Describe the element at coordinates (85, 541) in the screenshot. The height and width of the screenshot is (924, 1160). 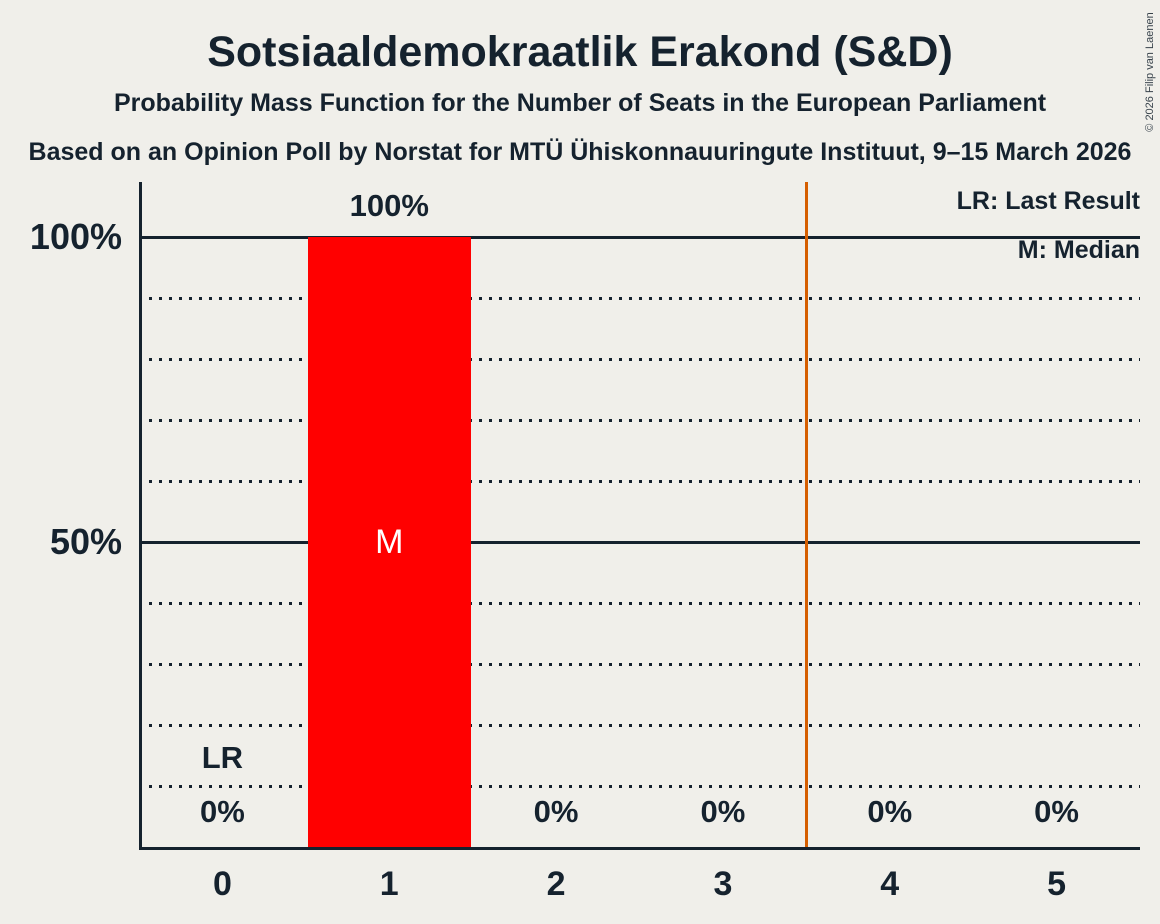
I see `y-tick-label: 50%` at that location.